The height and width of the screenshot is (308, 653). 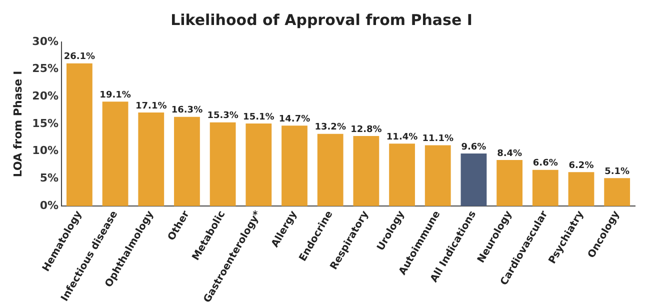 I want to click on data-label: 5.1%, so click(x=617, y=171).